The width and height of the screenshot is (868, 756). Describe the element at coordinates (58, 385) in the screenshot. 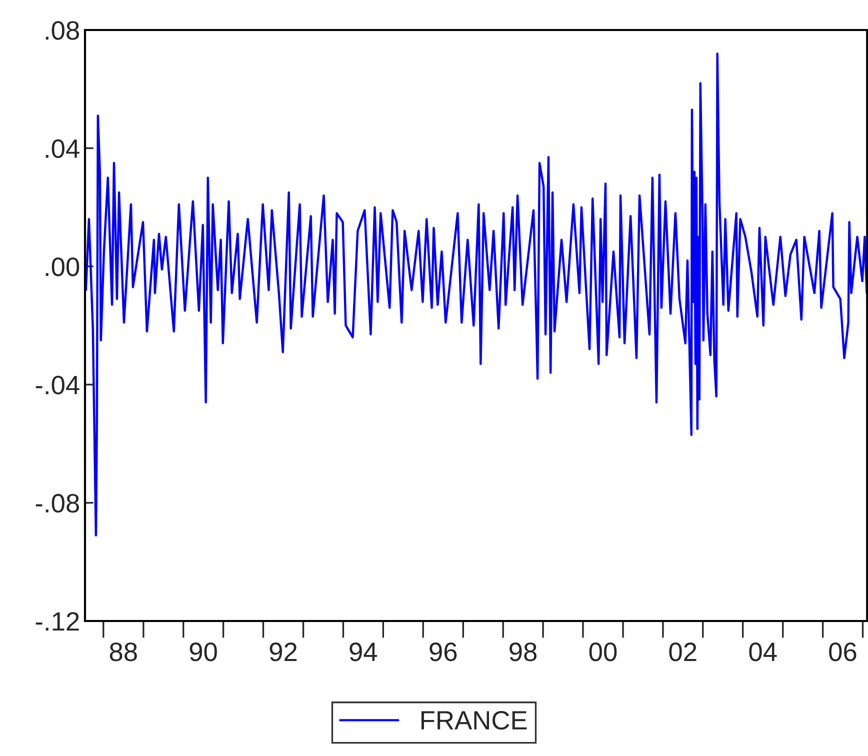

I see `y-tick-label: -.04` at that location.